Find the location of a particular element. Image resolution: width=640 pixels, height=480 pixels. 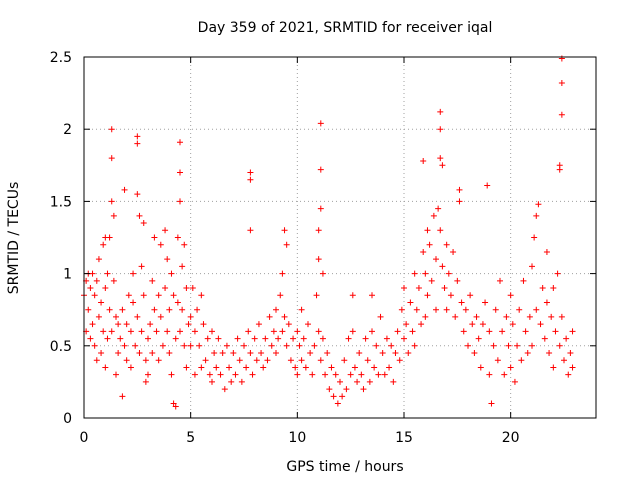

y-tick-label: 1 is located at coordinates (67, 275).